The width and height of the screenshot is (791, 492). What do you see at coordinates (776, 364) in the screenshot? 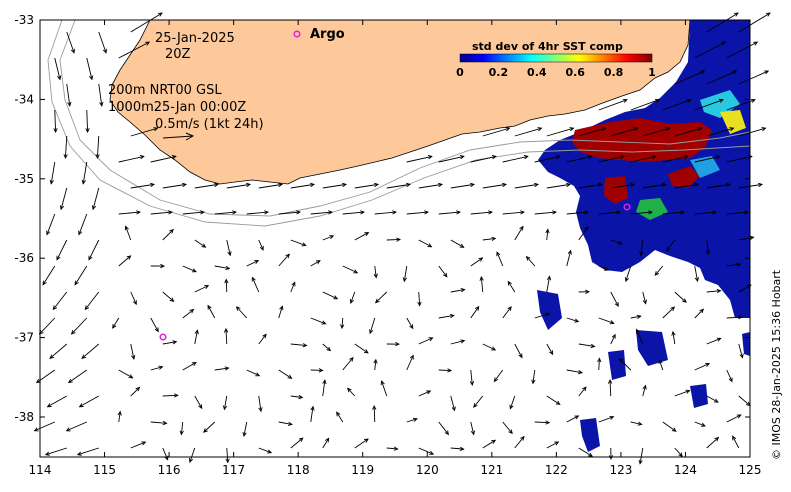
I see `credit-label: © IMOS 28-Jan-2025 15:36 Hobart` at bounding box center [776, 364].